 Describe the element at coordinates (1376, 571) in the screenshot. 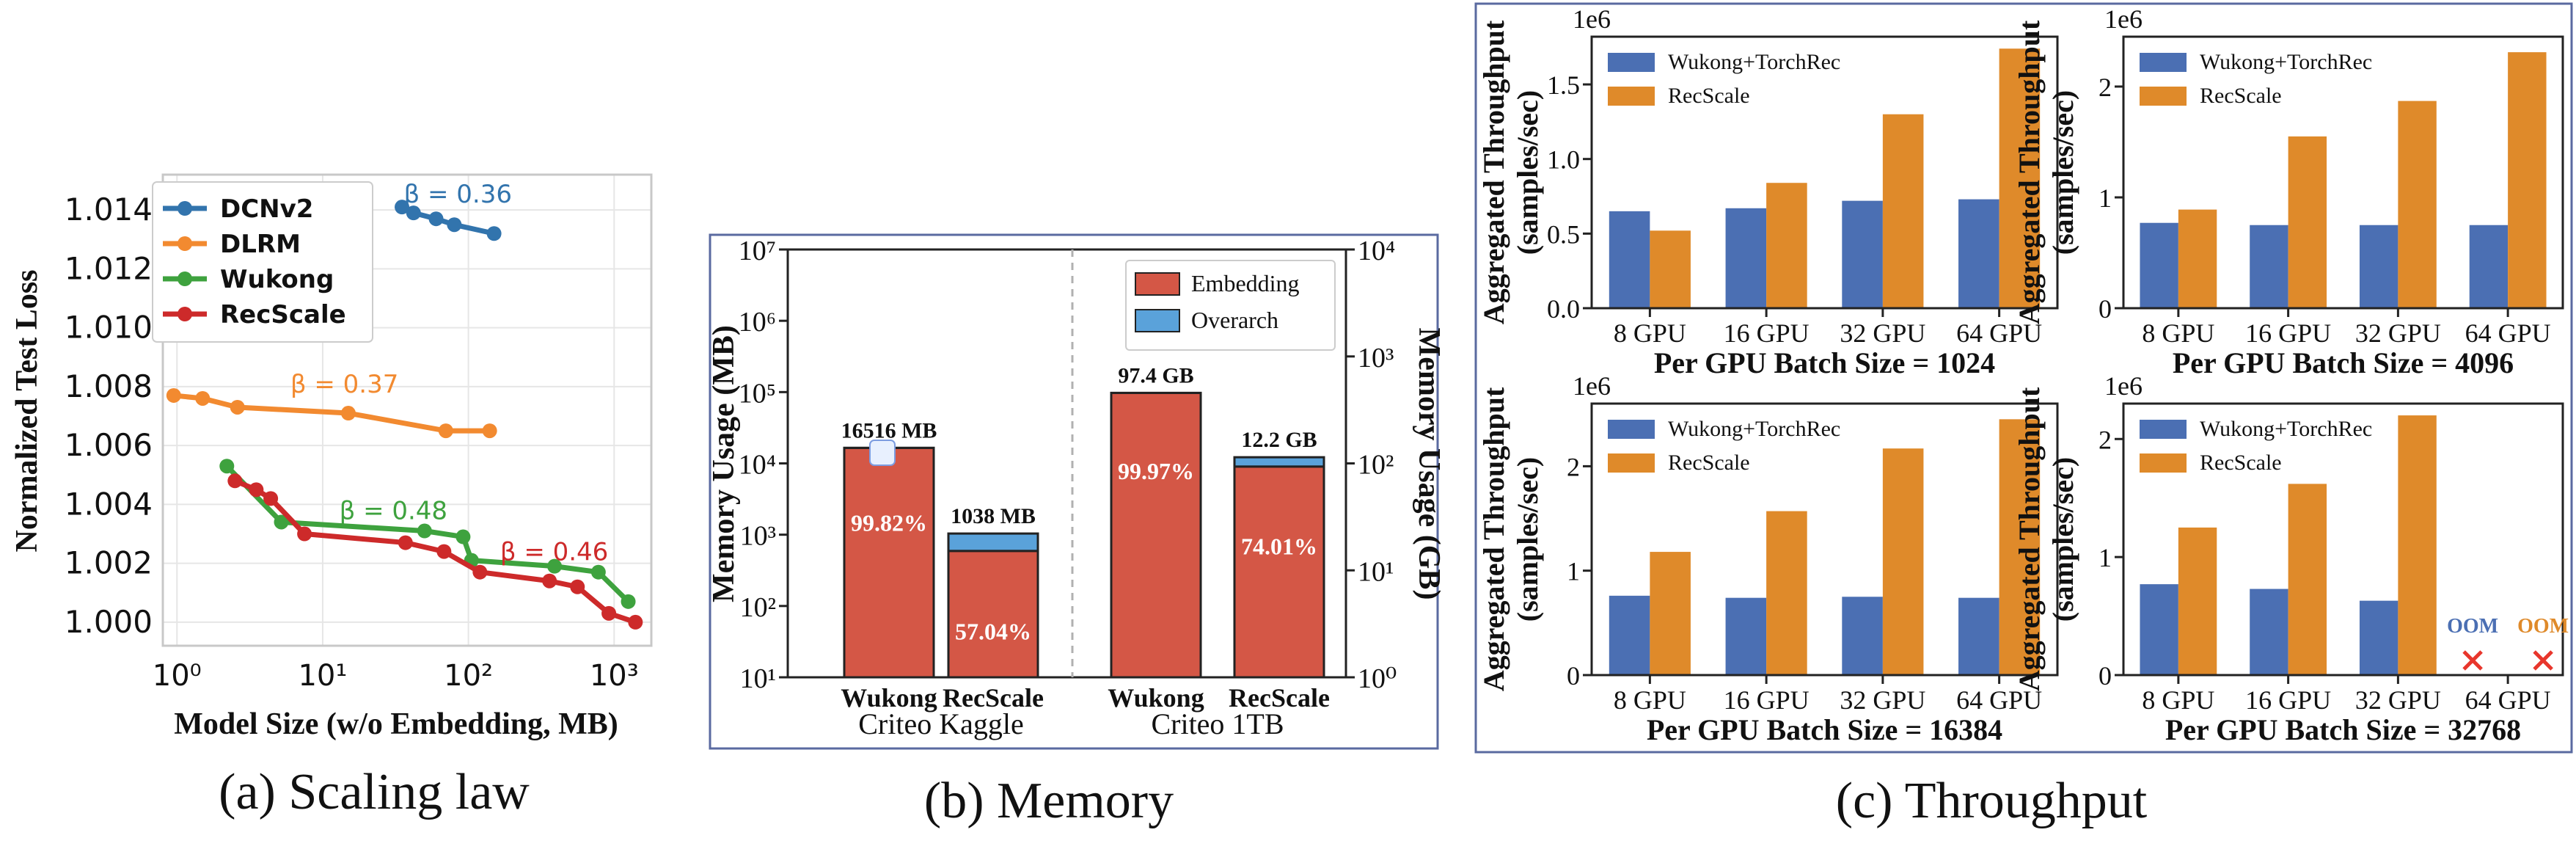

I see `y-tick-label-right: 10¹` at that location.